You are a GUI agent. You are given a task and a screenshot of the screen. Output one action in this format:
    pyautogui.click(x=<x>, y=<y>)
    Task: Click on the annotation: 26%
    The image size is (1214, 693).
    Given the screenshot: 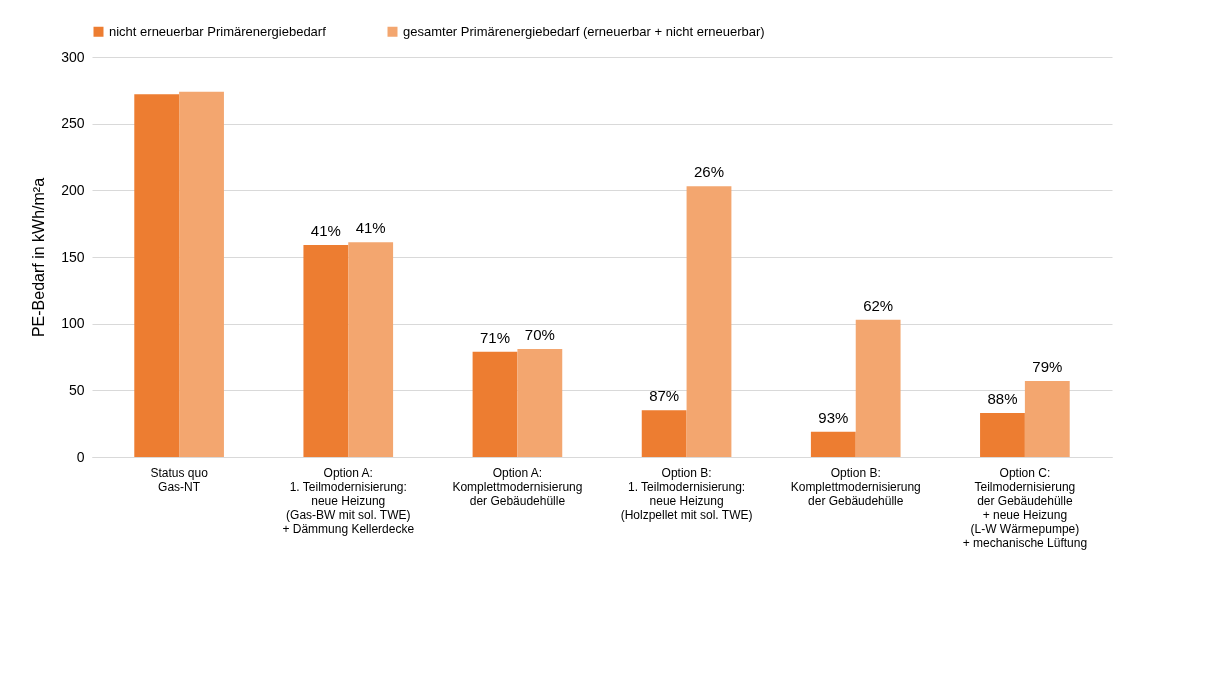 What is the action you would take?
    pyautogui.click(x=709, y=172)
    